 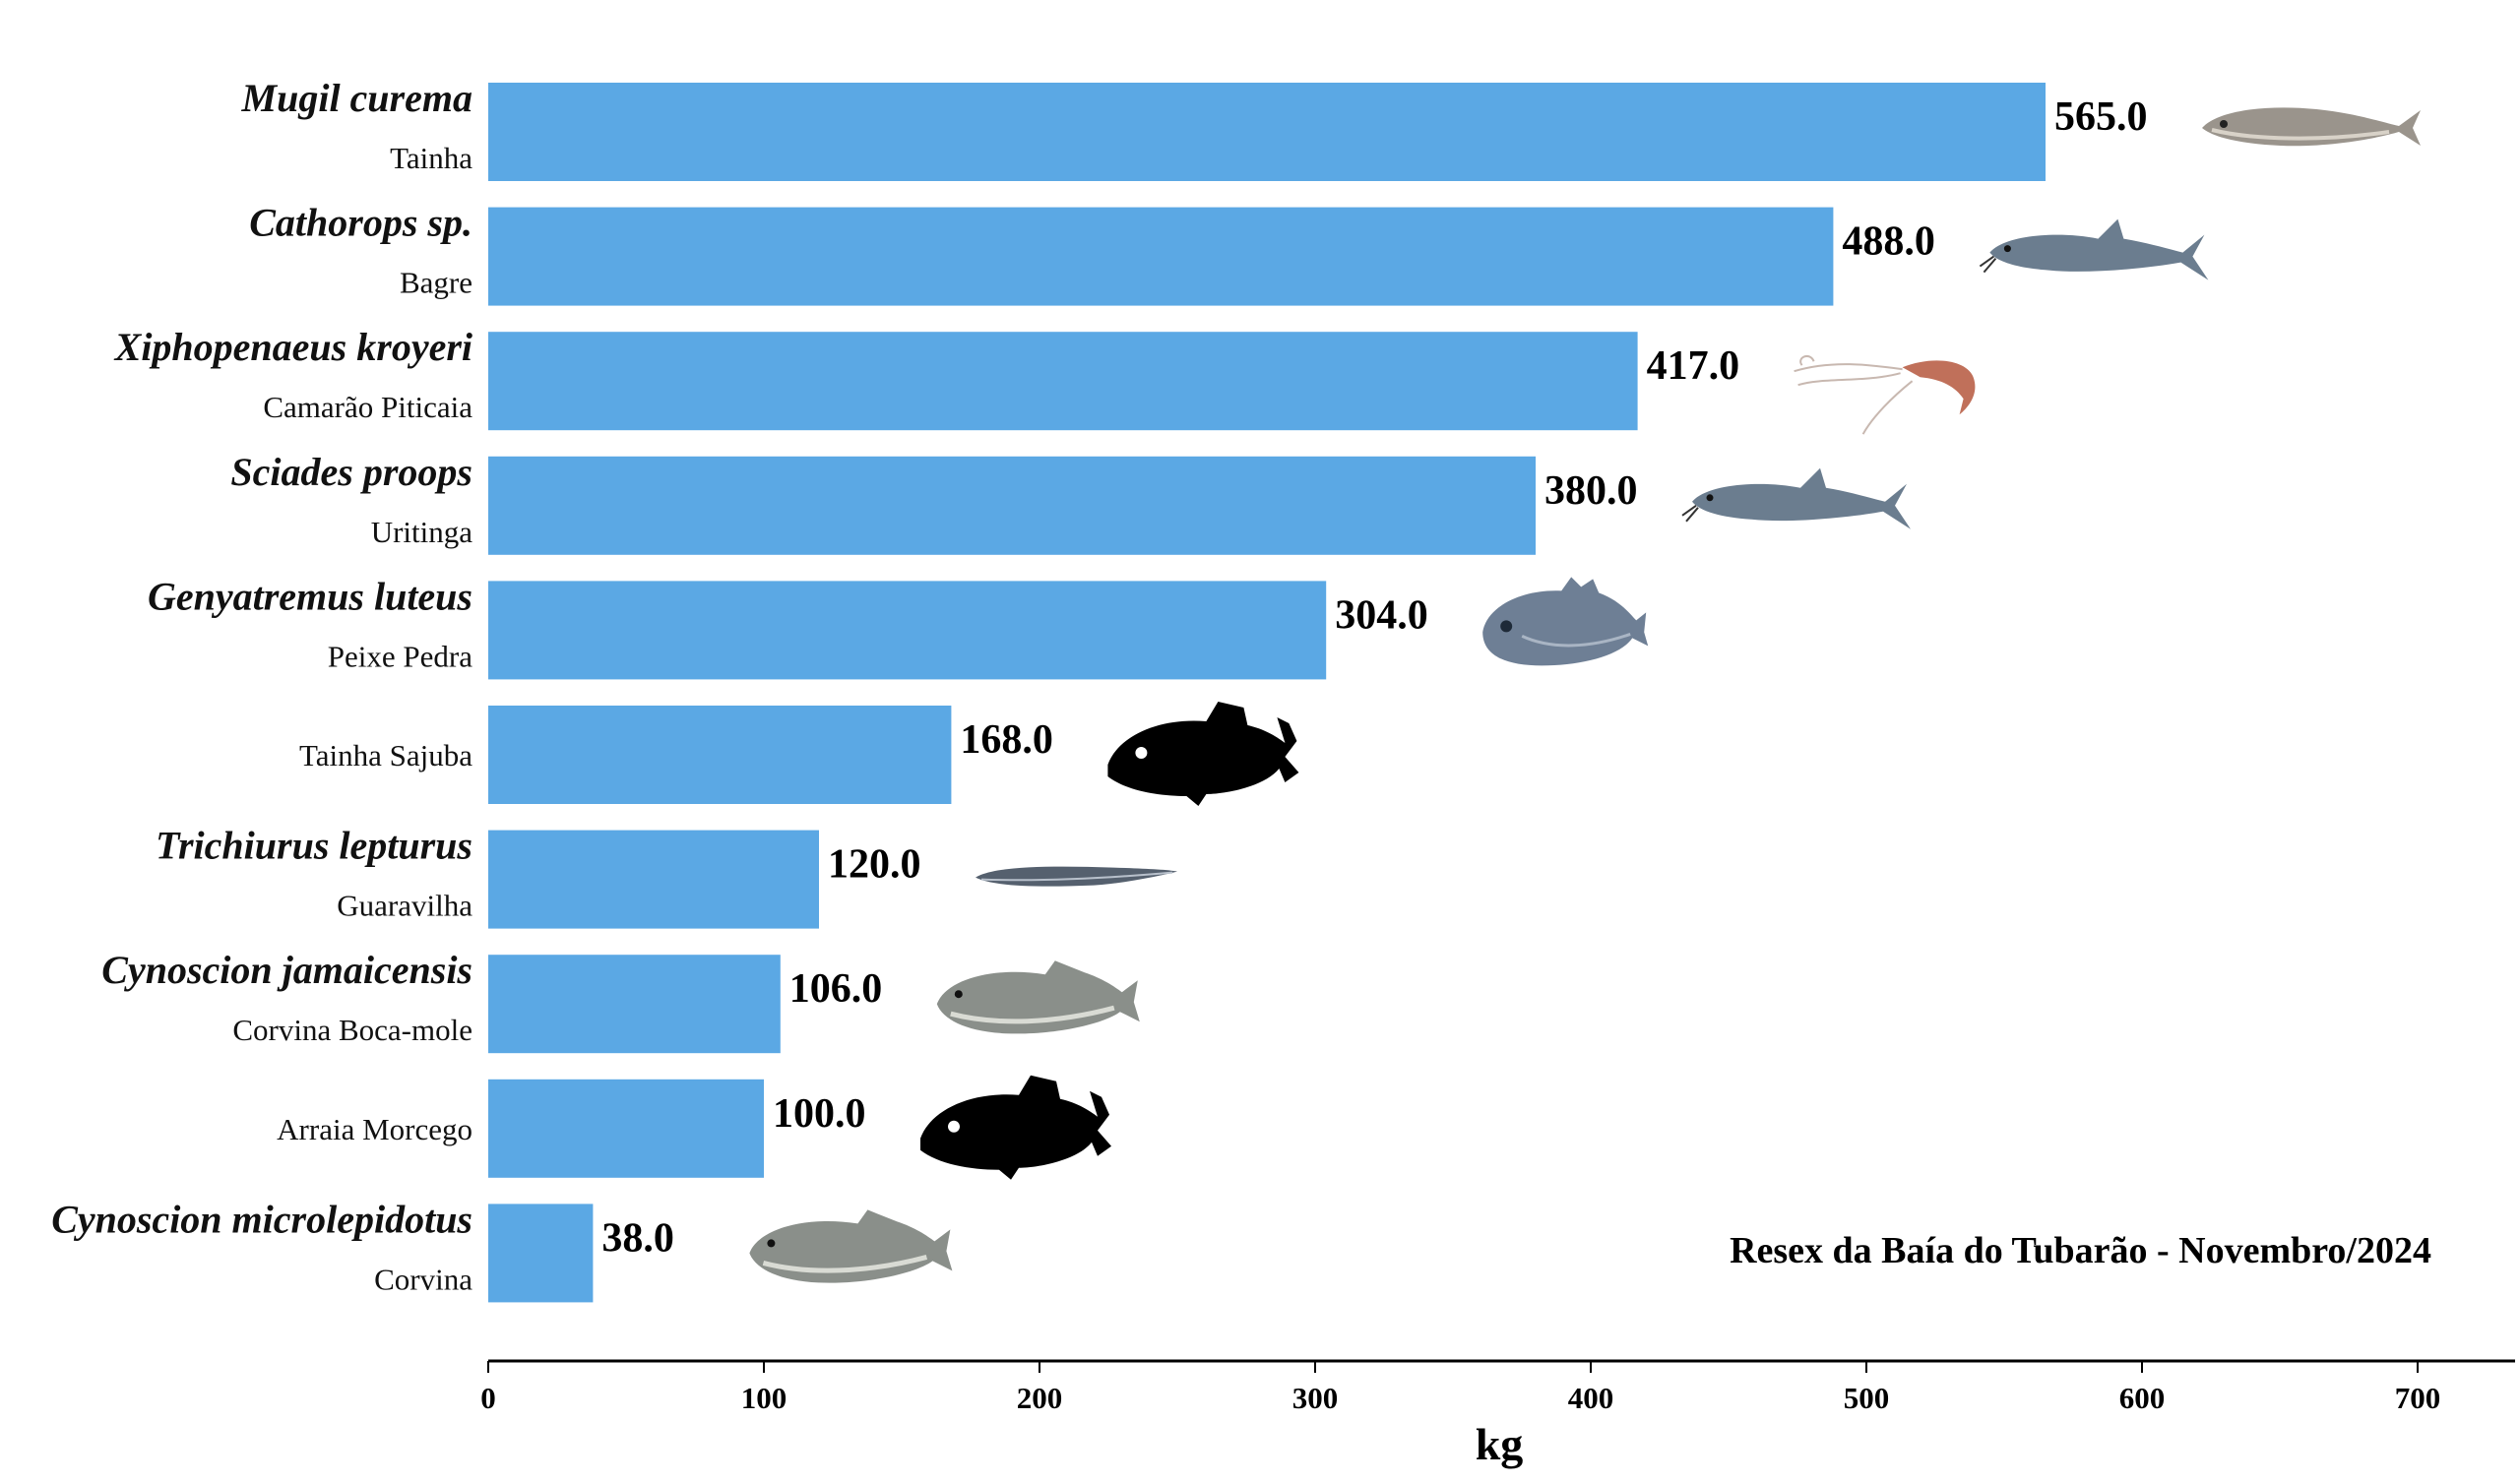 I want to click on common-name-label: Peixe Pedra, so click(x=400, y=656).